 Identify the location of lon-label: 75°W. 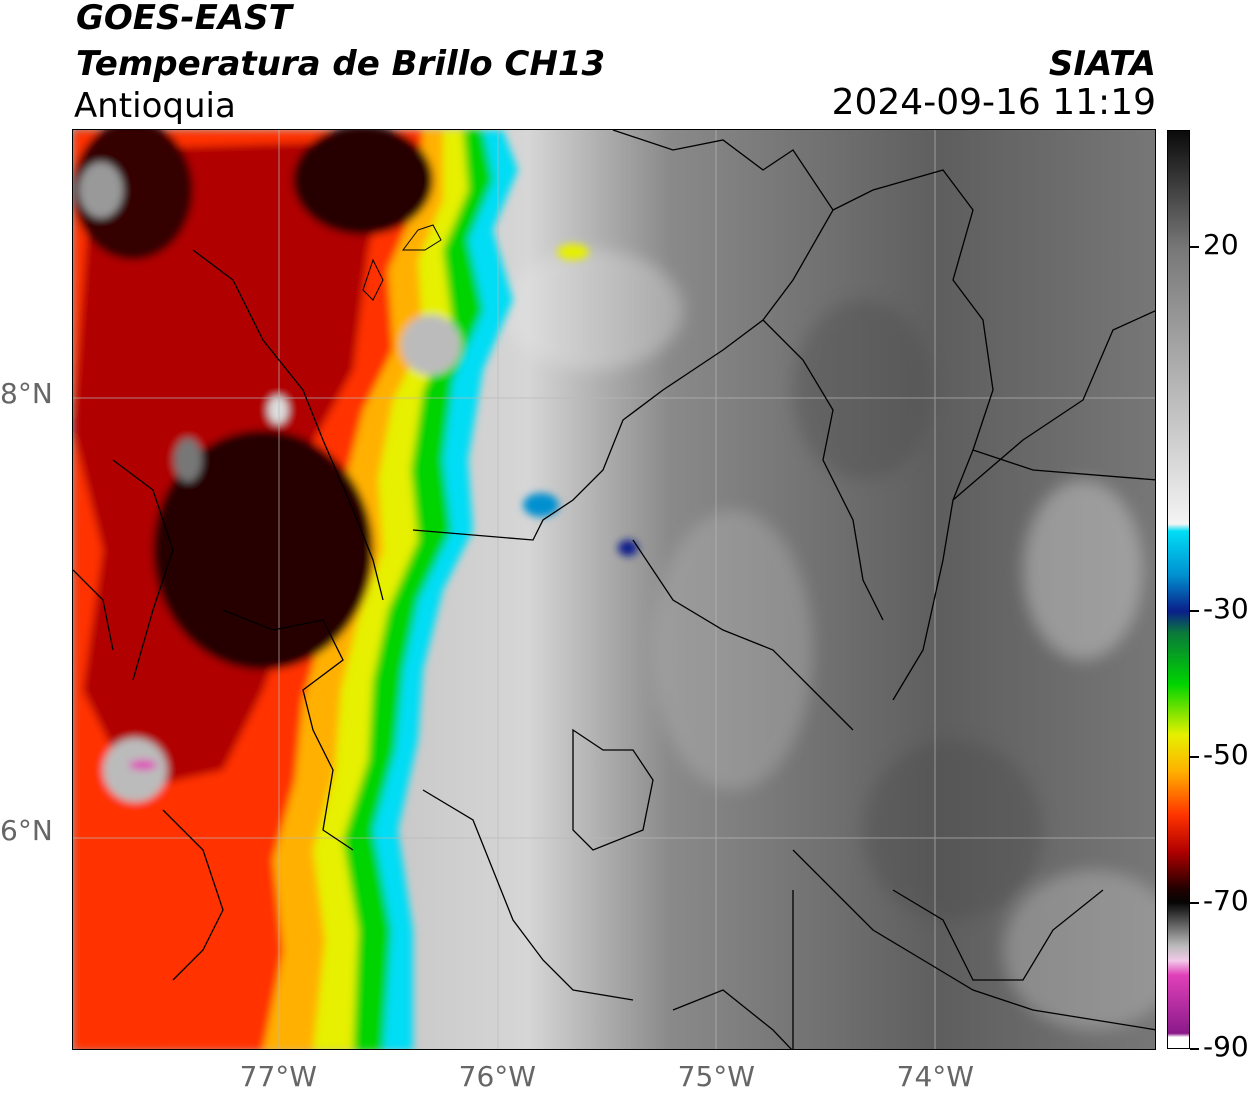
(716, 1076).